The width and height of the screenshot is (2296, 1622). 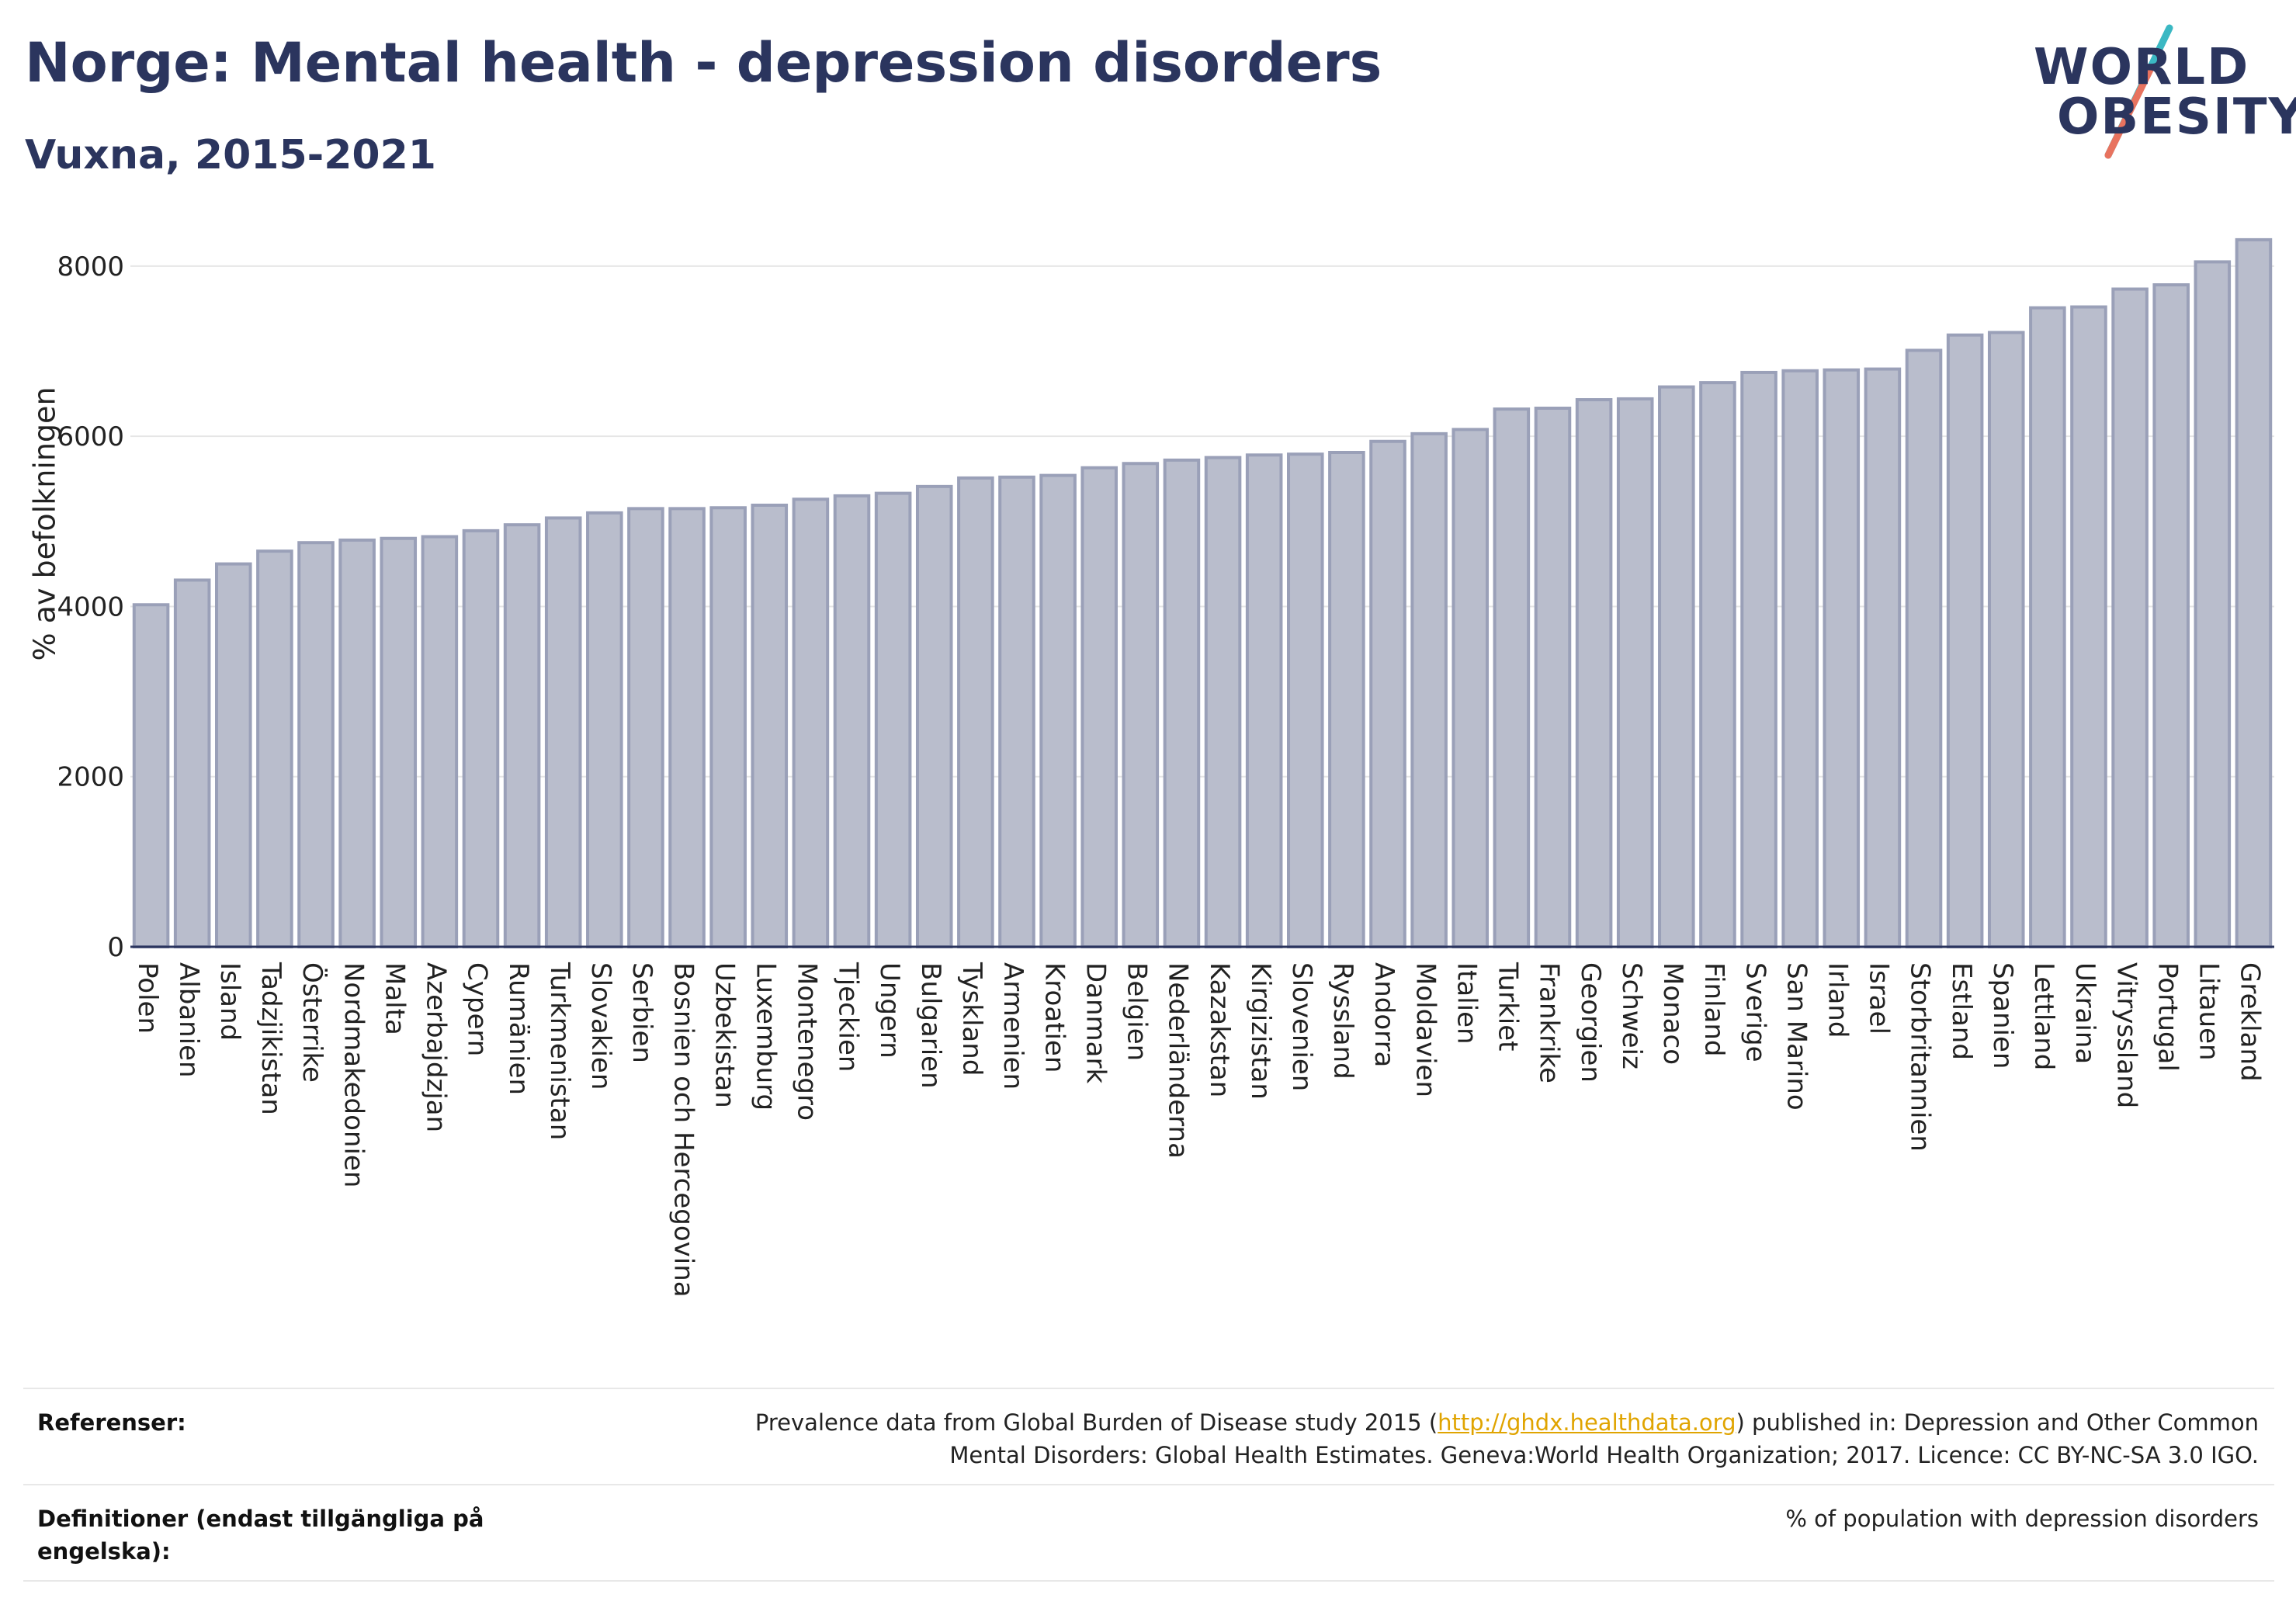 What do you see at coordinates (1054, 1017) in the screenshot?
I see `x-tick-label: Kroatien` at bounding box center [1054, 1017].